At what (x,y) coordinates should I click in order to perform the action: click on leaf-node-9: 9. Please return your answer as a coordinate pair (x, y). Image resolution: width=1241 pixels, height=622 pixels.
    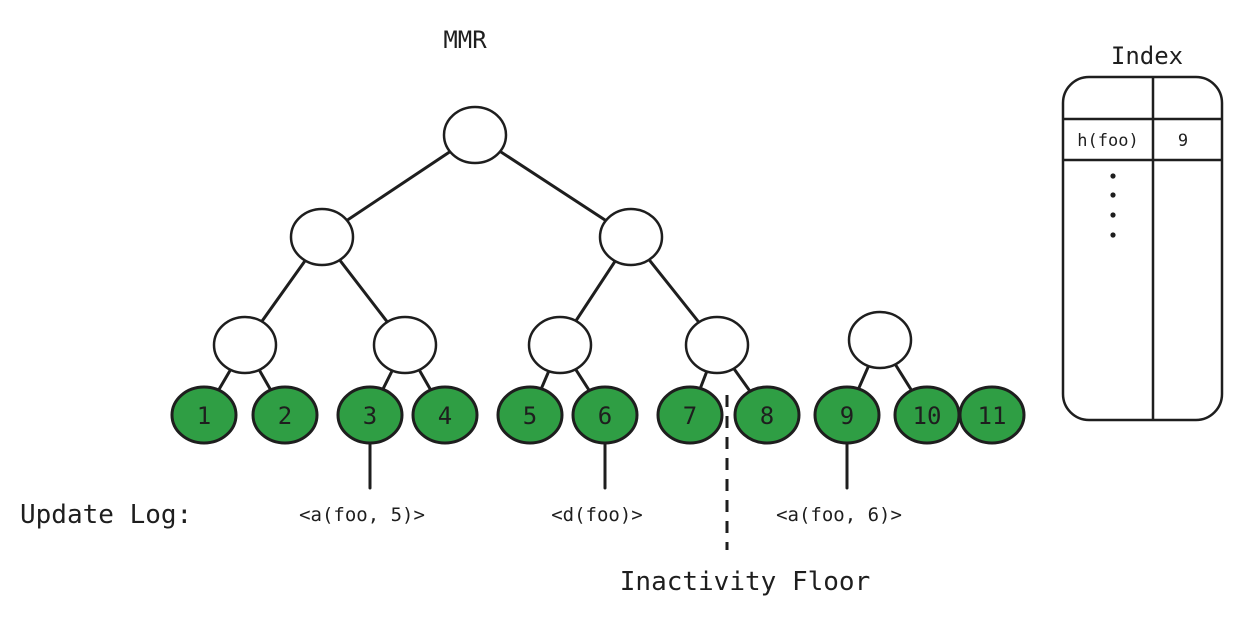
    Looking at the image, I should click on (847, 415).